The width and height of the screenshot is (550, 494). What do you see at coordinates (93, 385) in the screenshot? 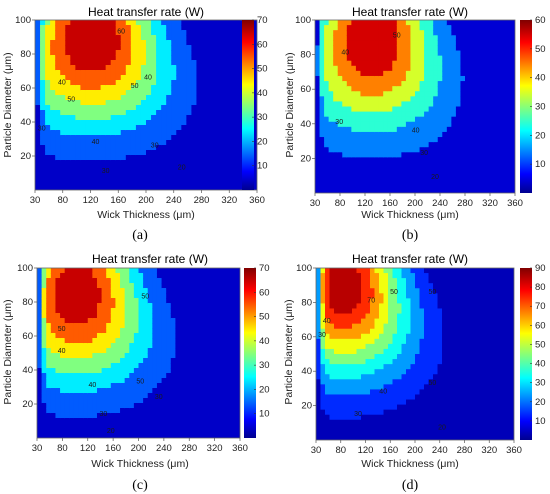
I see `contour-label: 40` at bounding box center [93, 385].